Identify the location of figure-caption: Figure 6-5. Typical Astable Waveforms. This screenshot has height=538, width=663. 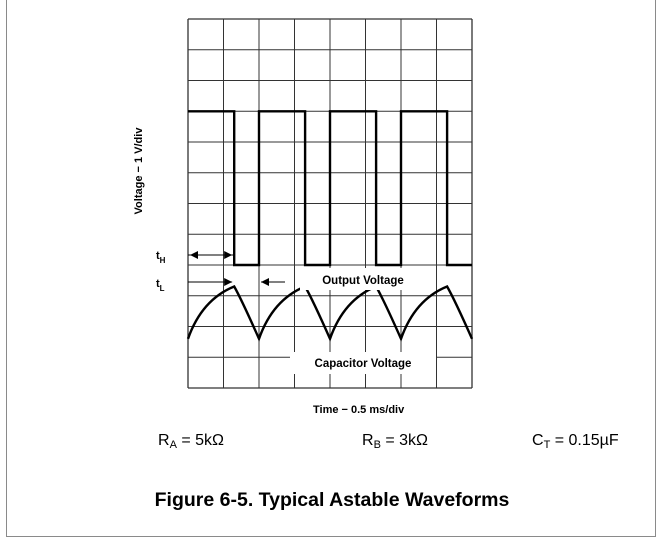
(332, 500).